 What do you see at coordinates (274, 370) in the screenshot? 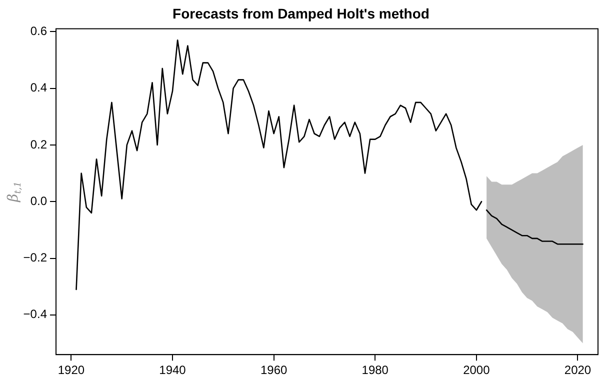
I see `x-tick-label: 1960` at bounding box center [274, 370].